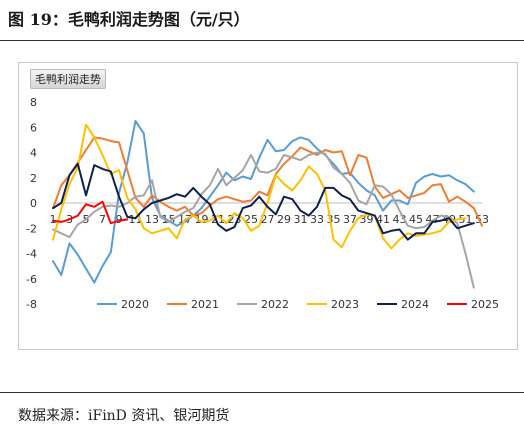  What do you see at coordinates (262, 40) in the screenshot?
I see `title-rule` at bounding box center [262, 40].